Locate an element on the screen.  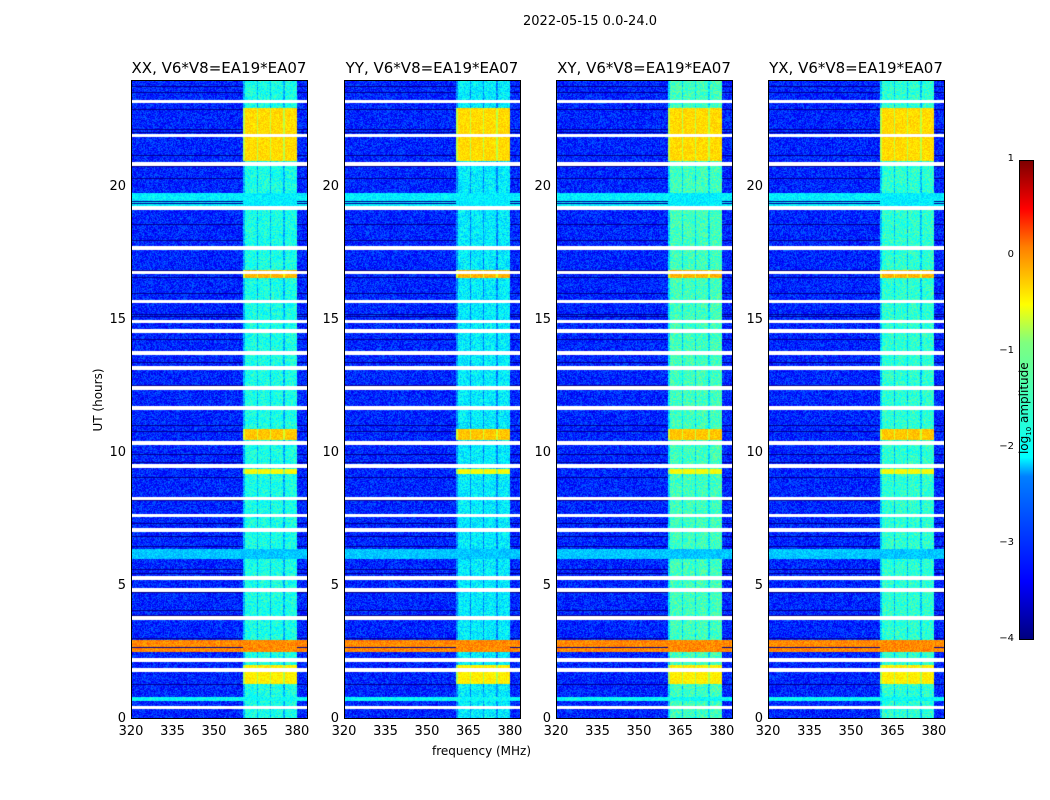
panel-title: YX, V6*V8=EA19*EA07 is located at coordinates (856, 68).